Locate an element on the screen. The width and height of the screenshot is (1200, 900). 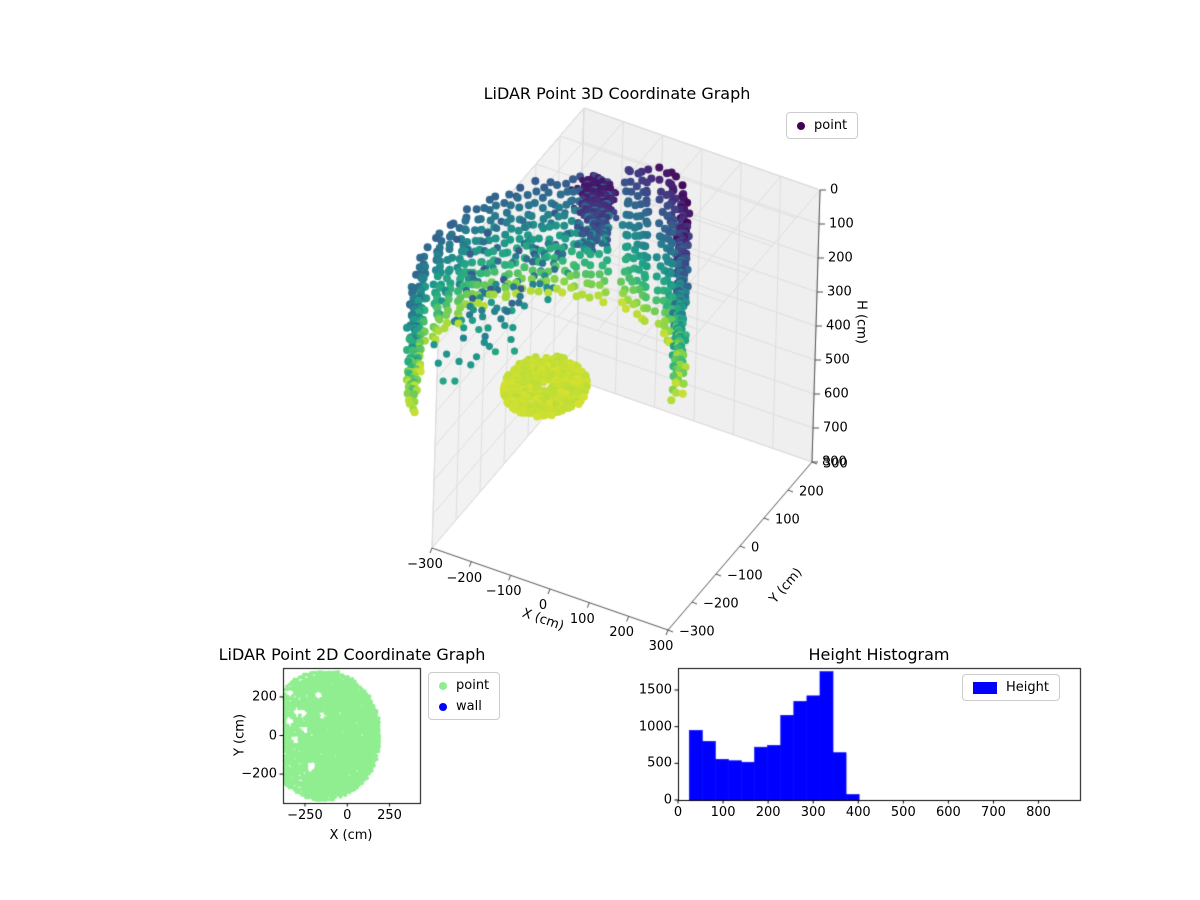
legend-row: Height is located at coordinates (1011, 687).